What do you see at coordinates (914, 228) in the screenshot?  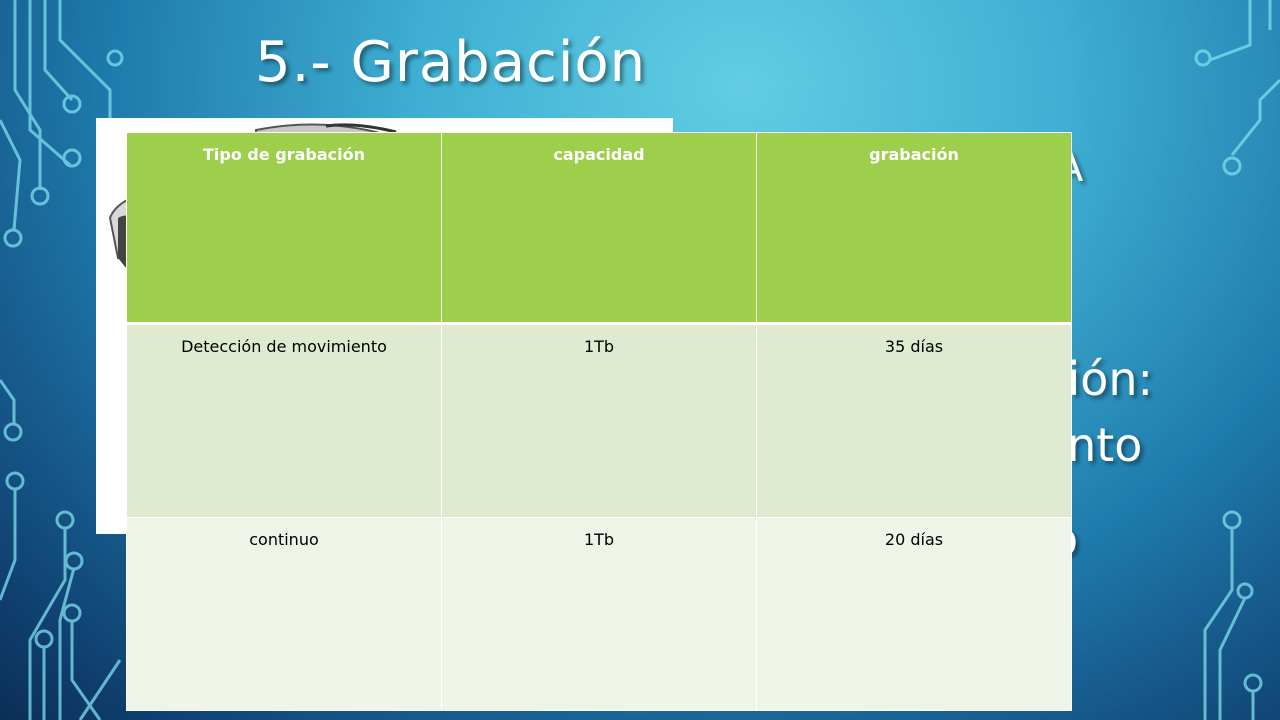 I see `header-cell-recording: grabación` at bounding box center [914, 228].